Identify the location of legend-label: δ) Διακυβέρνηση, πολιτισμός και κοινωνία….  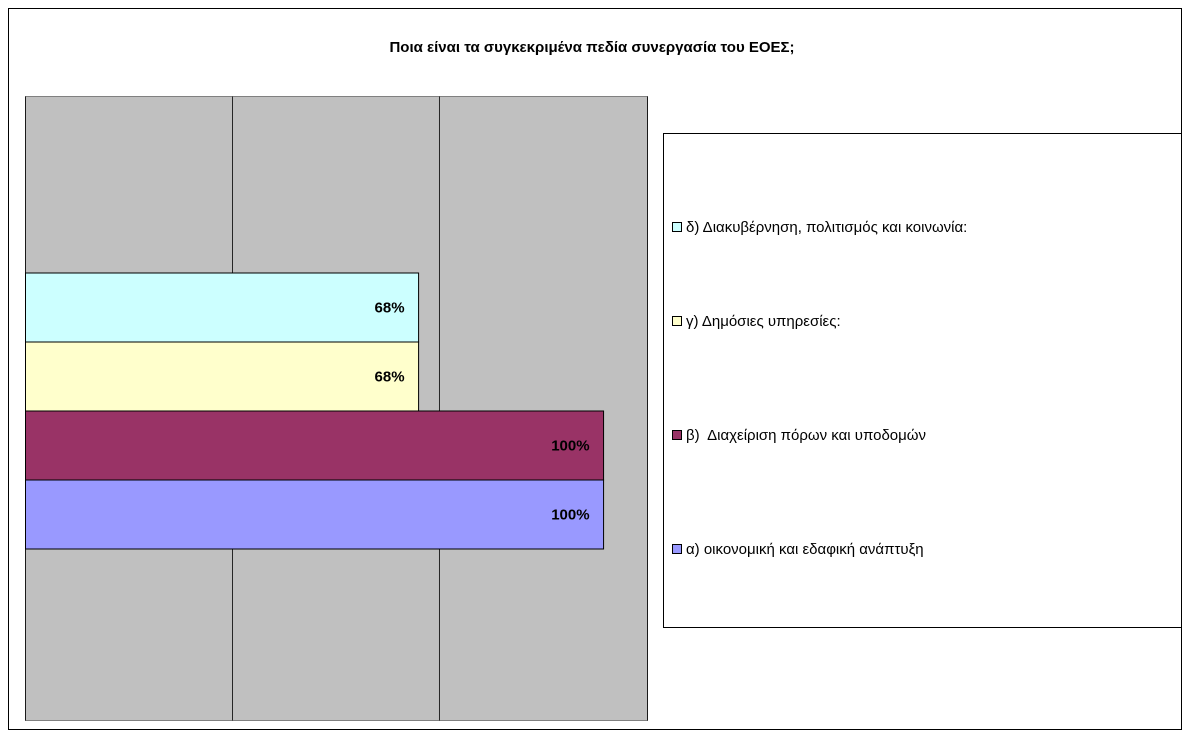
(826, 227).